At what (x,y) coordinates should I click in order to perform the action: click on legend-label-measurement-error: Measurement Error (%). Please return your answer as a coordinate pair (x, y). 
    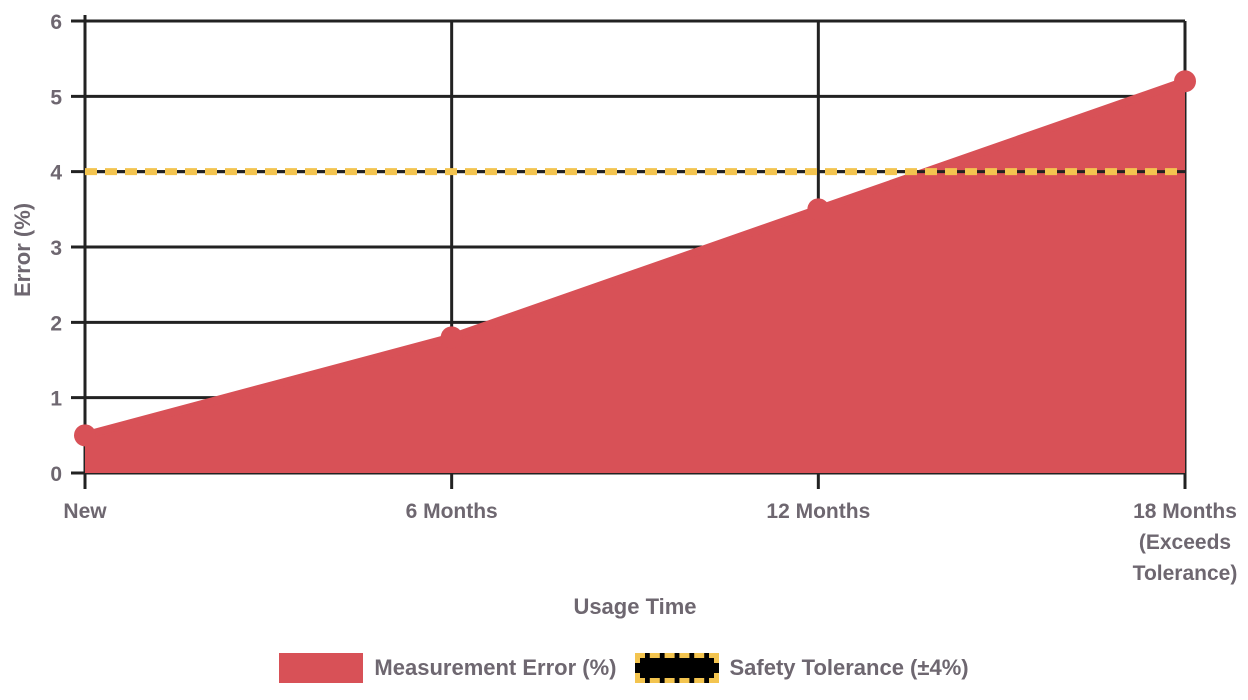
    Looking at the image, I should click on (495, 667).